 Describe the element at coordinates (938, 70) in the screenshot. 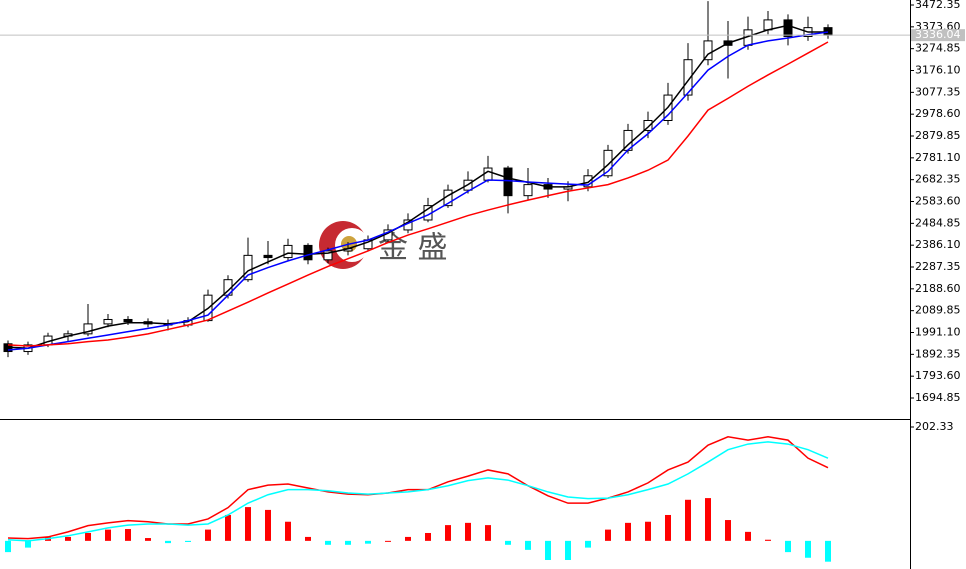

I see `y-tick-label: 3176.10` at that location.